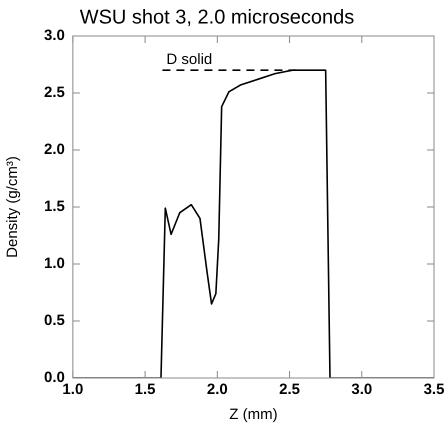 The image size is (448, 428). What do you see at coordinates (54, 321) in the screenshot?
I see `y-tick-label: 0.5` at bounding box center [54, 321].